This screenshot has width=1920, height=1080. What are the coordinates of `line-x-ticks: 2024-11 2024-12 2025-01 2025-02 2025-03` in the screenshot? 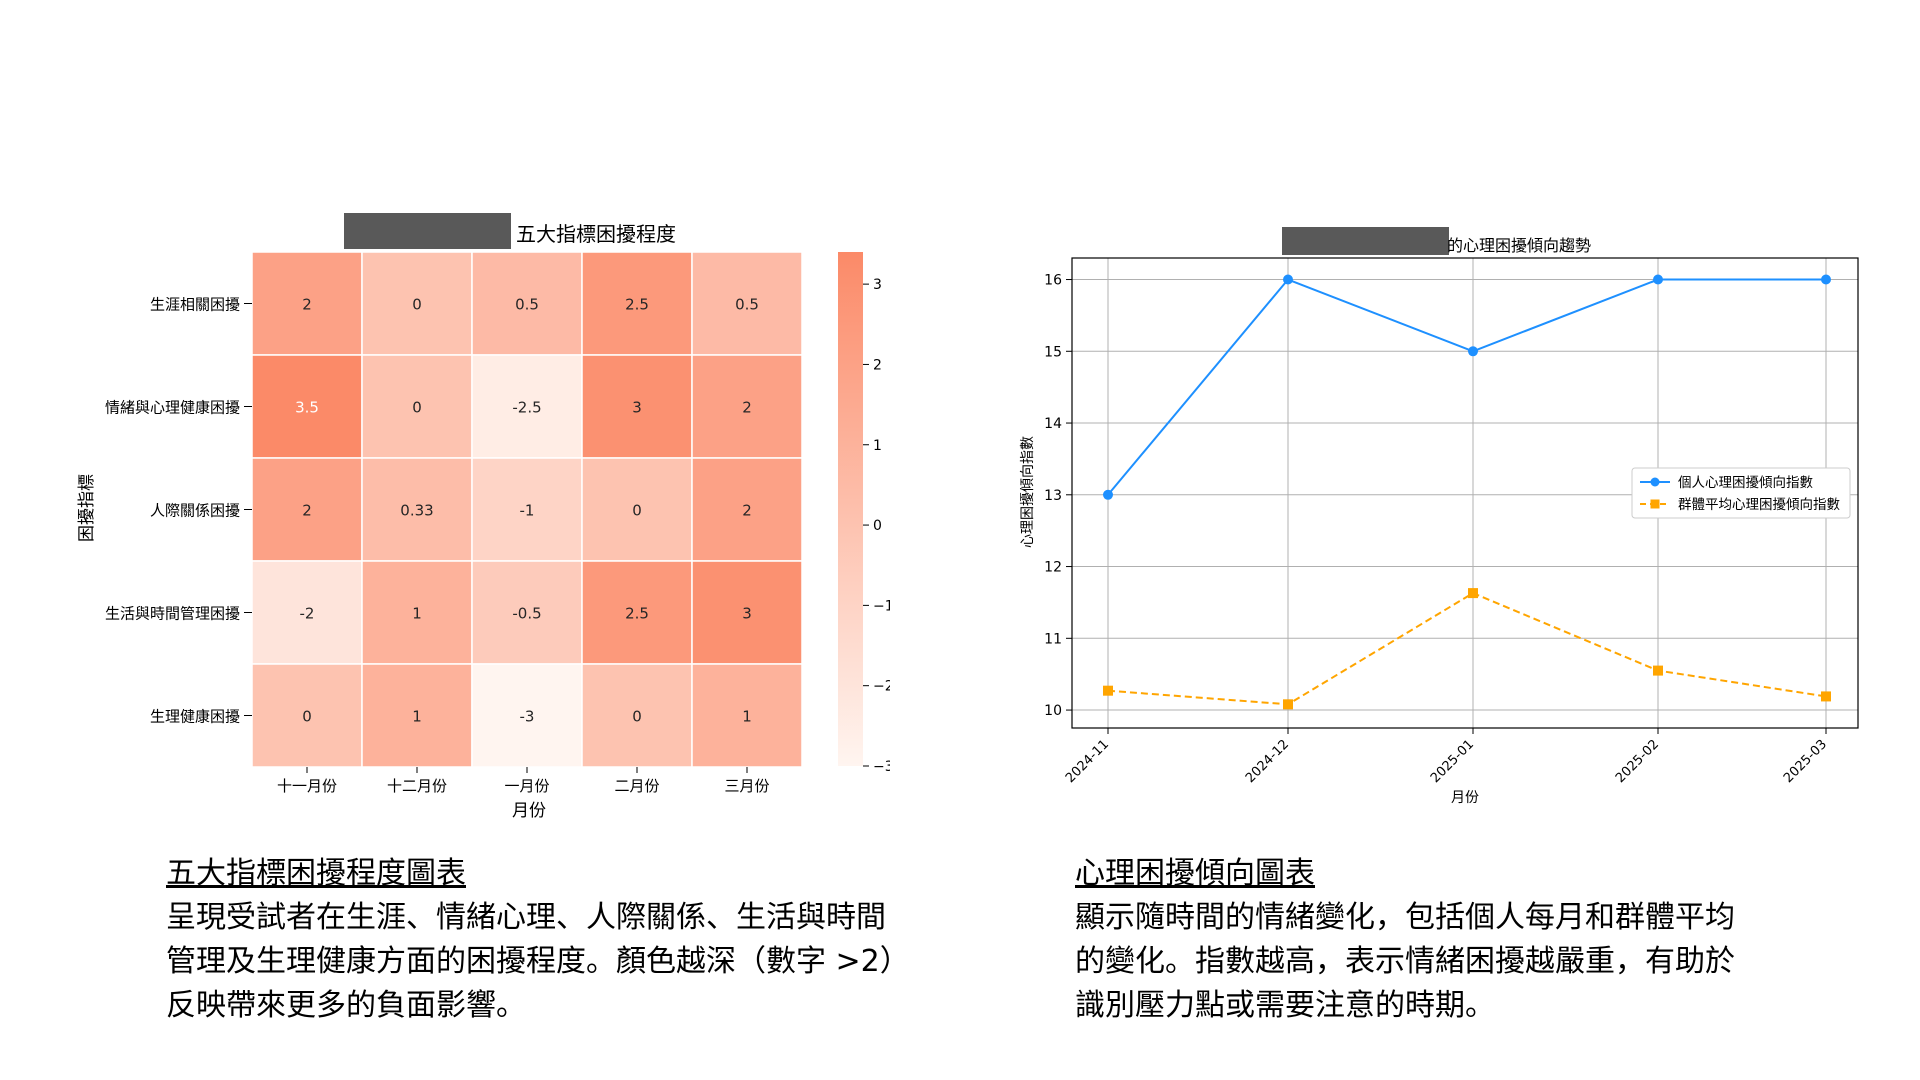 It's located at (1446, 757).